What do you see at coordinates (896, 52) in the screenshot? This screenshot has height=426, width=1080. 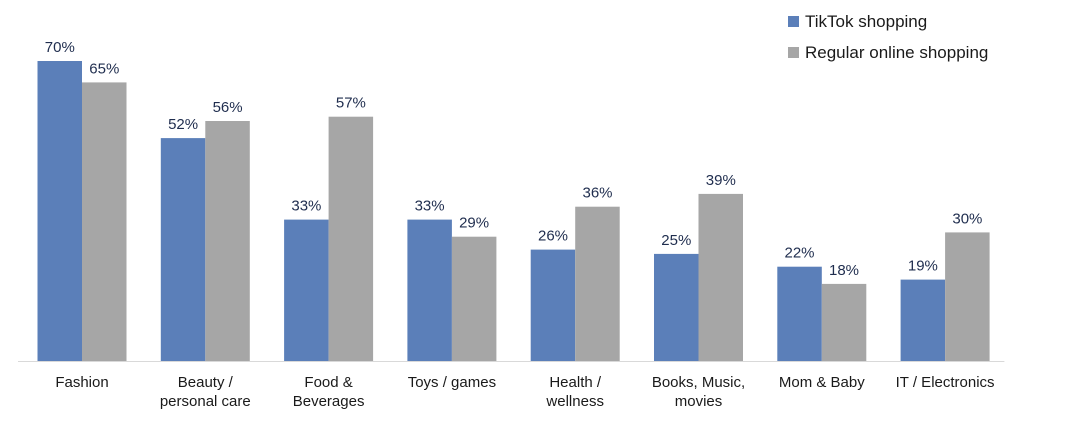 I see `legend-label-regular: Regular online shopping` at bounding box center [896, 52].